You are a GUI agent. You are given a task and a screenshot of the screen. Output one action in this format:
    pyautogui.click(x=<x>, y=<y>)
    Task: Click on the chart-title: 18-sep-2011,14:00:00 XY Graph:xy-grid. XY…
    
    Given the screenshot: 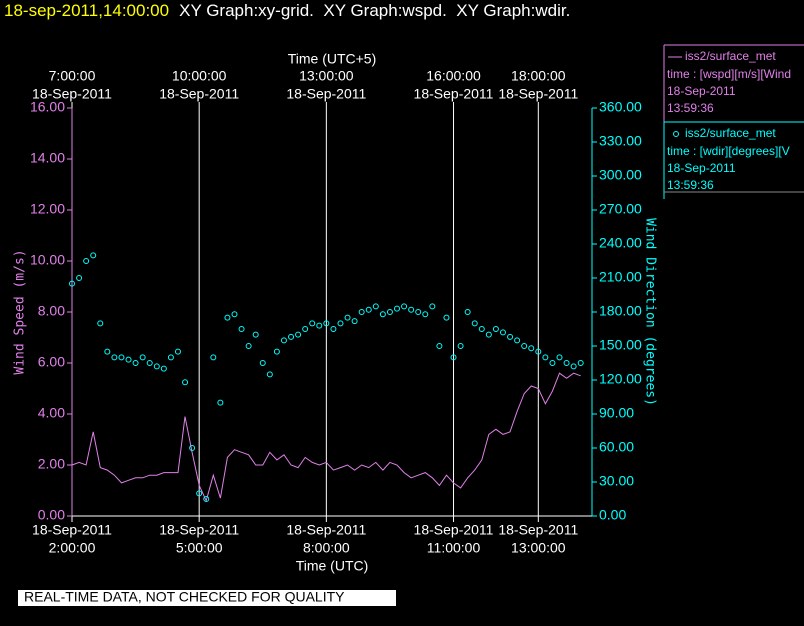 What is the action you would take?
    pyautogui.click(x=287, y=10)
    